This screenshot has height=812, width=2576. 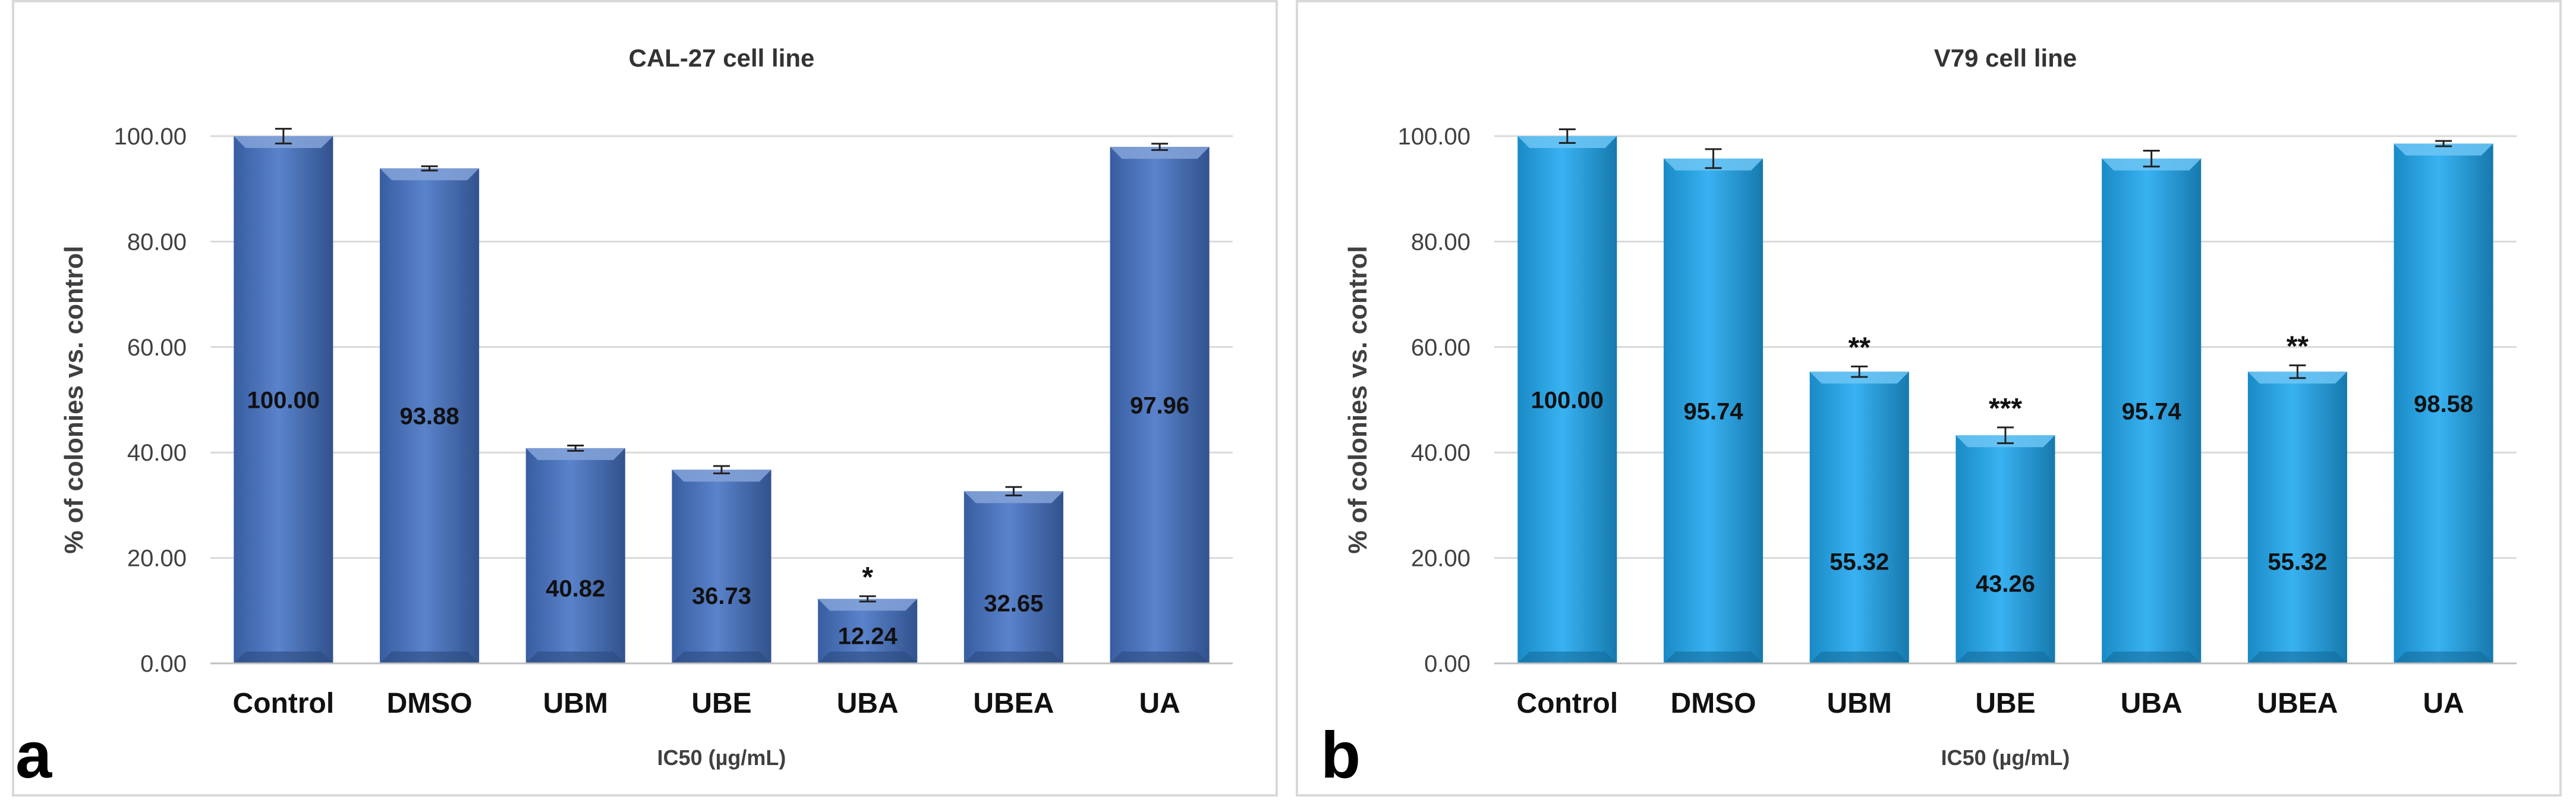 I want to click on data-label: 12.24, so click(x=868, y=637).